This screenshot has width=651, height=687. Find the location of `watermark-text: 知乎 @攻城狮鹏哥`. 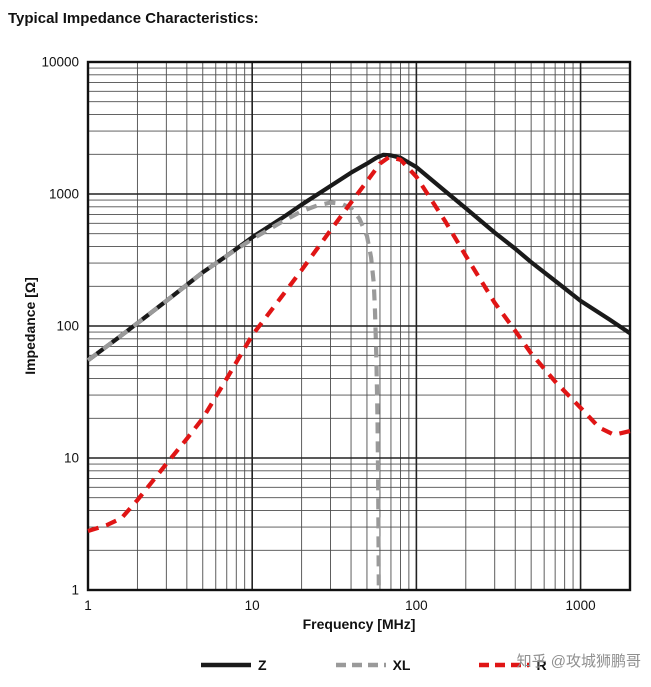

watermark-text: 知乎 @攻城狮鹏哥 is located at coordinates (578, 661).